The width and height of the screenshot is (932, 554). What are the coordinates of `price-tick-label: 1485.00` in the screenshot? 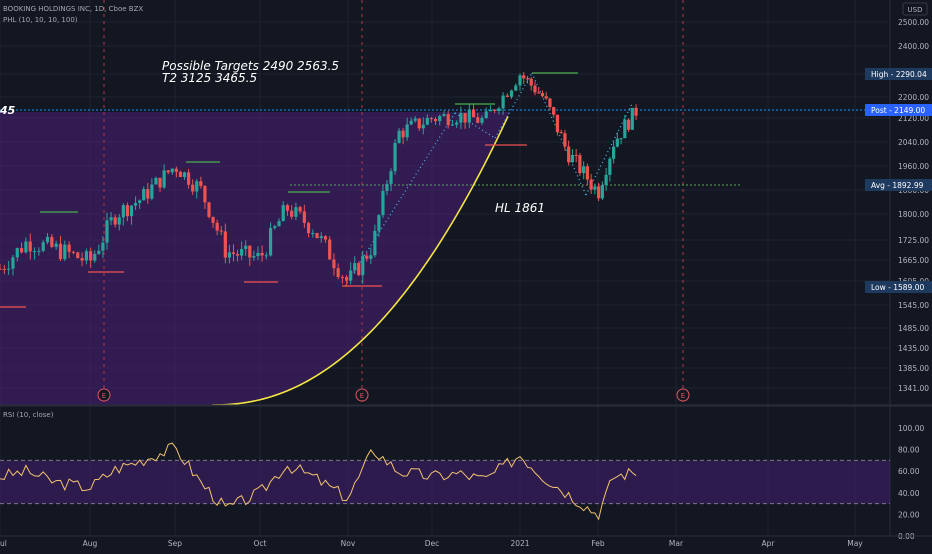 It's located at (913, 328).